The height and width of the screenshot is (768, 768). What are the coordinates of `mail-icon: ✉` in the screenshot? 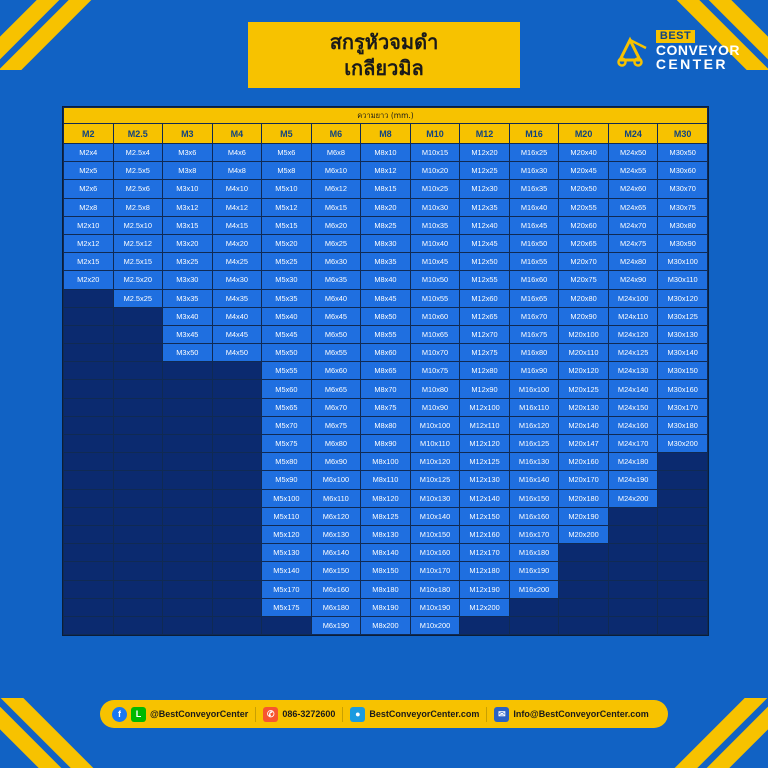 It's located at (502, 714).